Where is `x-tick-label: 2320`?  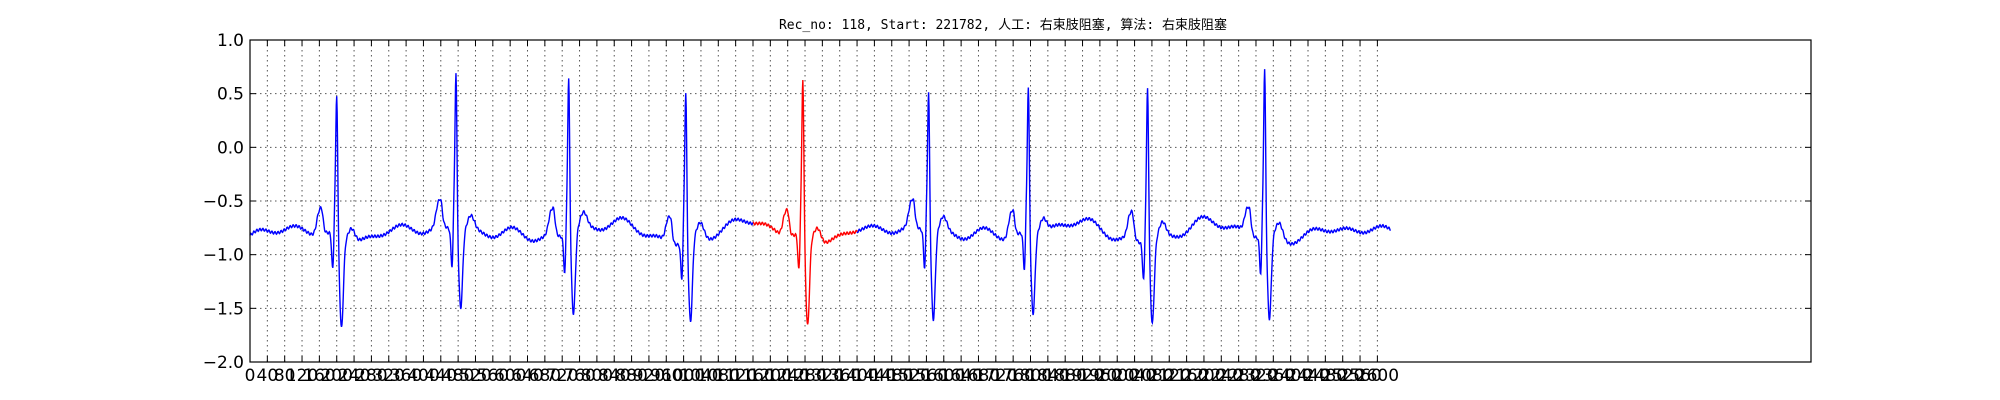 x-tick-label: 2320 is located at coordinates (1255, 376).